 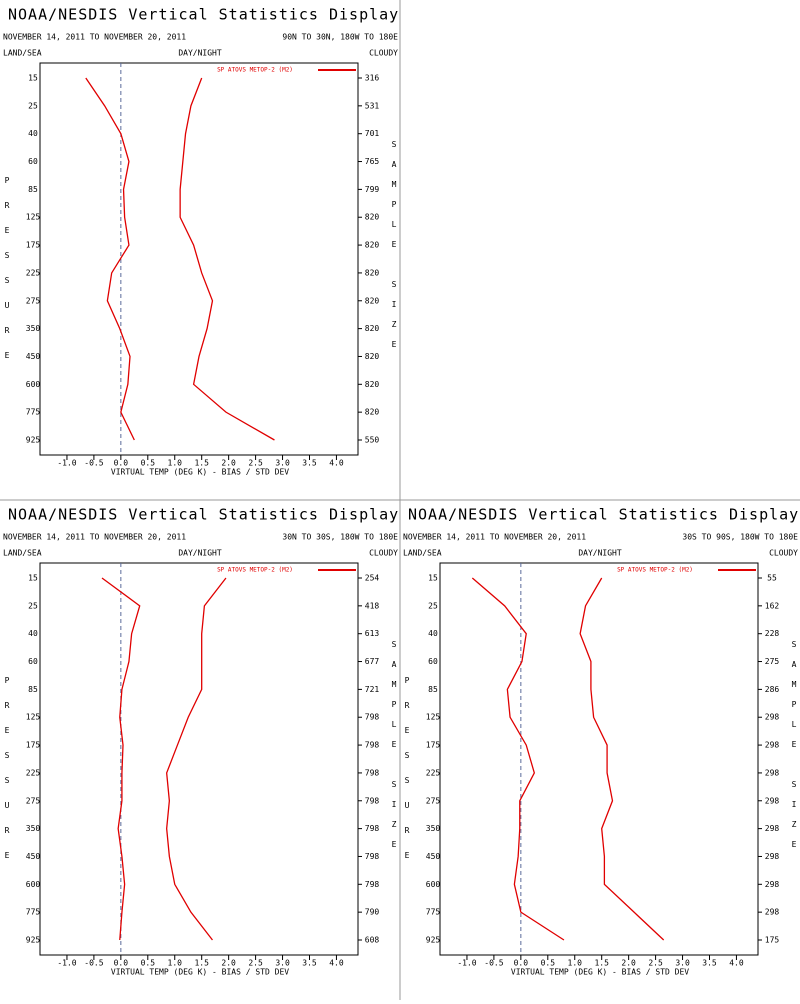 What do you see at coordinates (518, 759) in the screenshot?
I see `bias-line` at bounding box center [518, 759].